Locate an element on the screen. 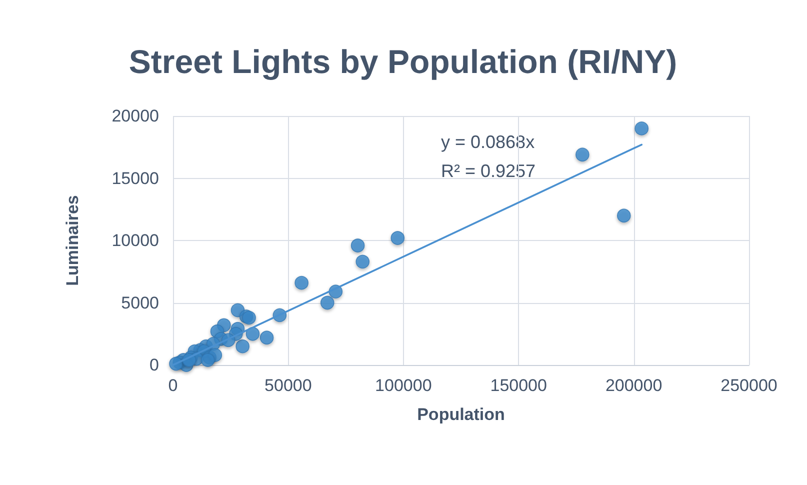 The height and width of the screenshot is (485, 807). x-tick-label: 150000 is located at coordinates (518, 385).